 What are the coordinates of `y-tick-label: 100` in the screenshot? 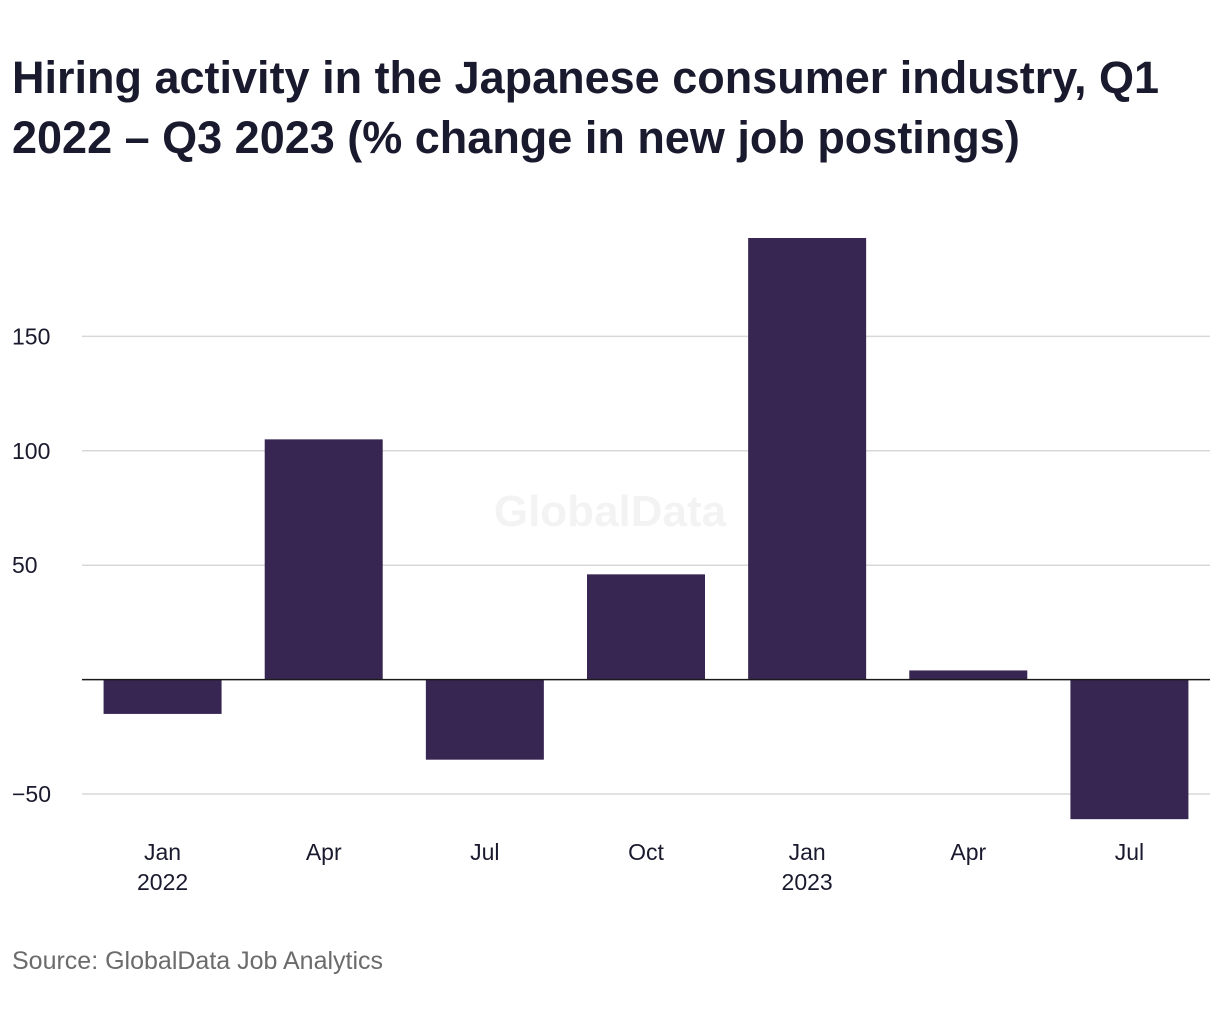 It's located at (31, 451).